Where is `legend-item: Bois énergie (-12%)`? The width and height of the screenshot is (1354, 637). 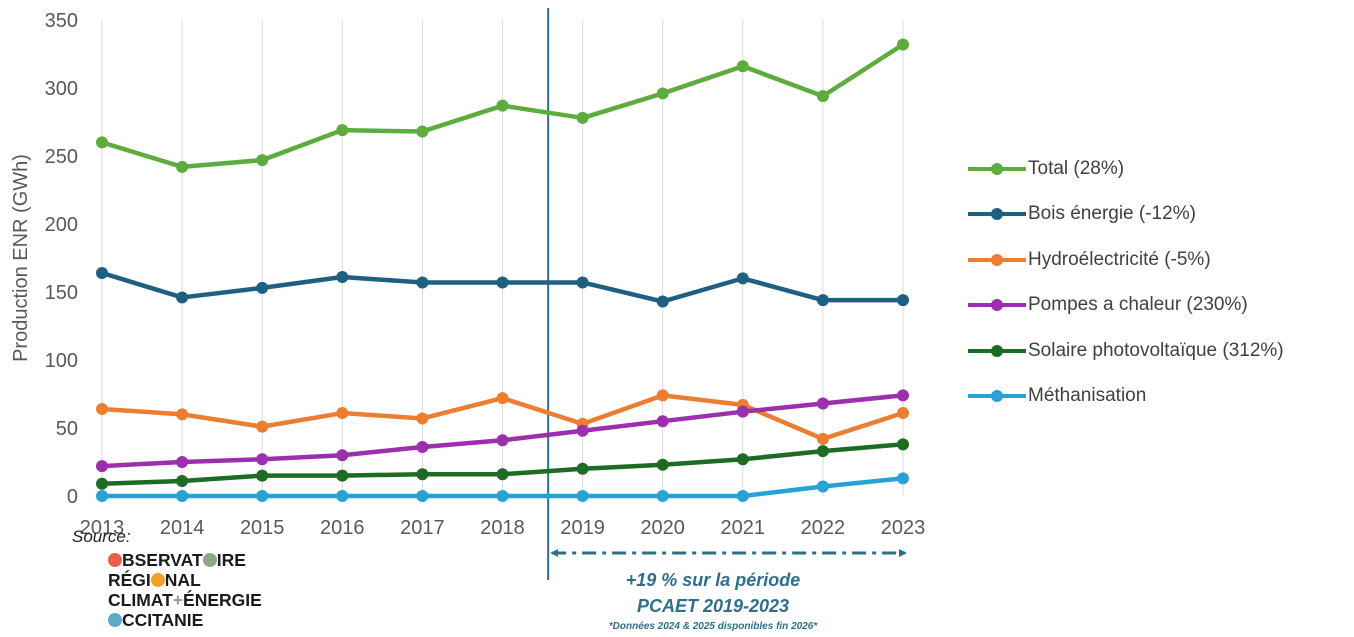
legend-item: Bois énergie (-12%) is located at coordinates (1126, 215).